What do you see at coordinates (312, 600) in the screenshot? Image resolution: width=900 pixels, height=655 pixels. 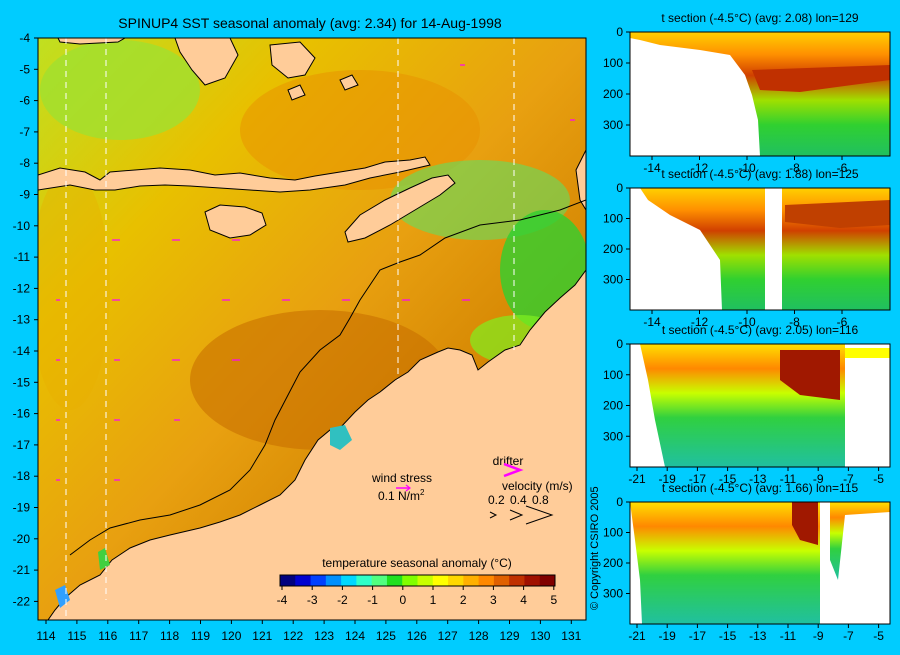 I see `colorbar-tick-label: -3` at bounding box center [312, 600].